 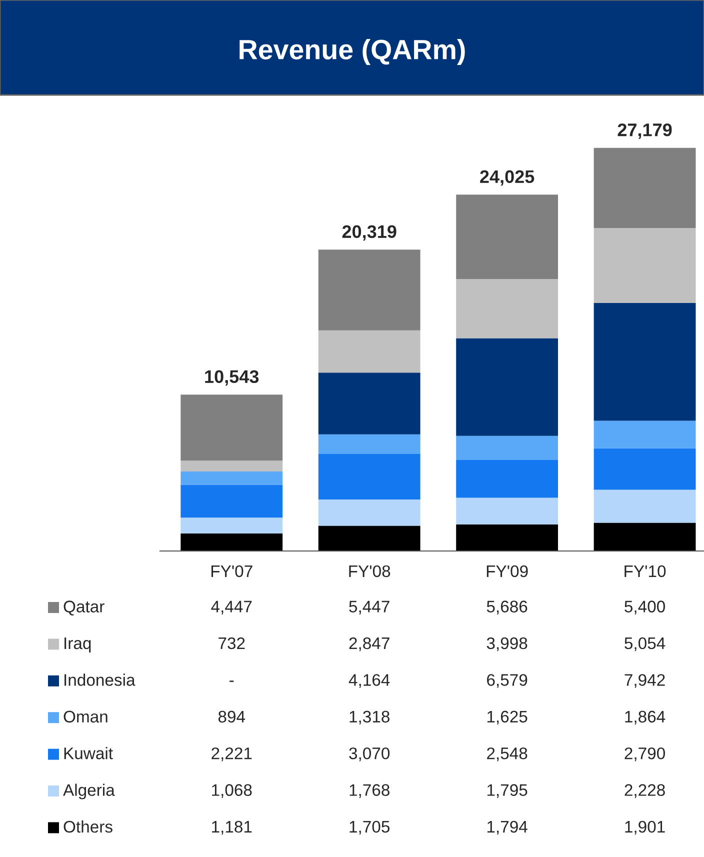 What do you see at coordinates (231, 607) in the screenshot?
I see `data-label: 4,447` at bounding box center [231, 607].